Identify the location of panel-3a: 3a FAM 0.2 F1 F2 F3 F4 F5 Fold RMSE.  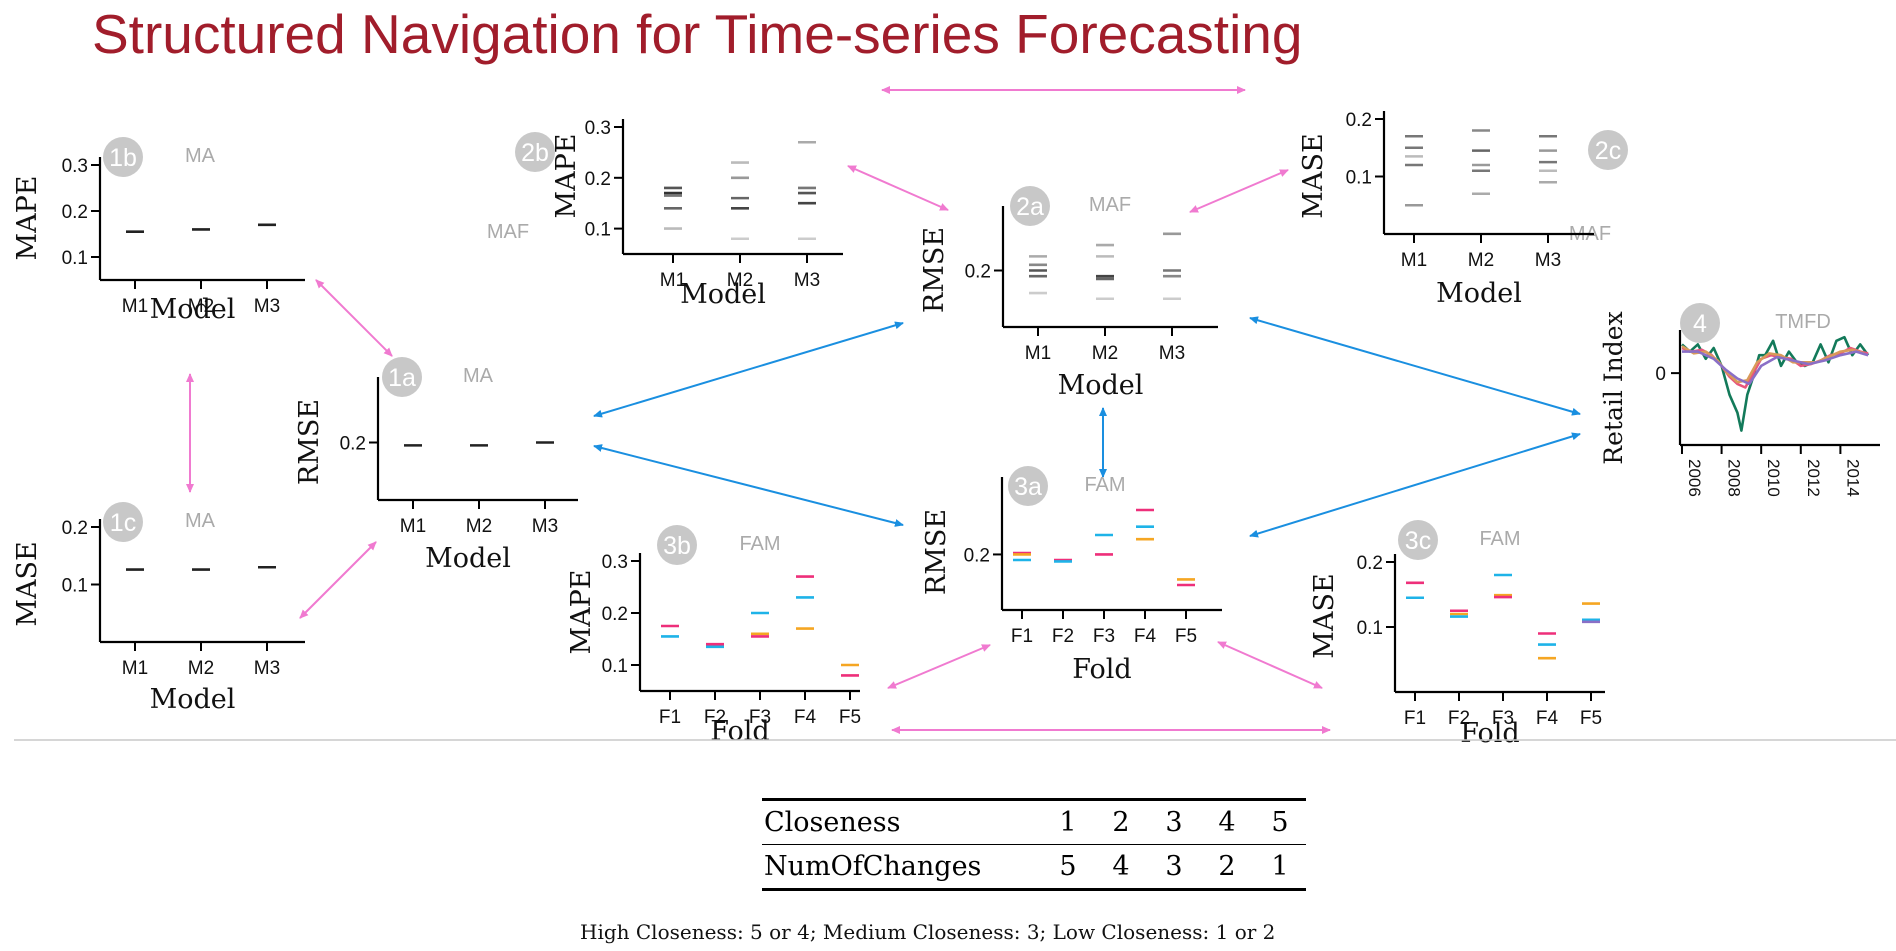
(1071, 575).